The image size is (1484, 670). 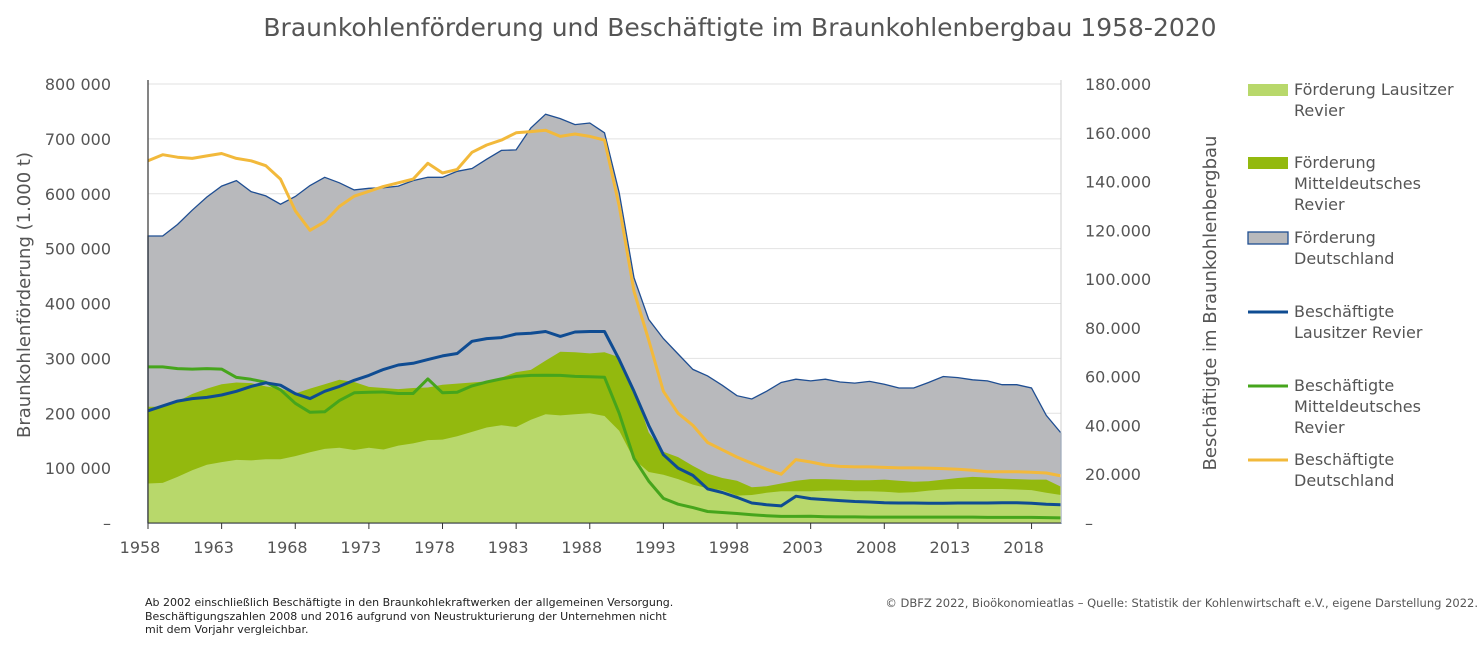 I want to click on legend-item: Förderung Lausitzer Revier, so click(x=1351, y=100).